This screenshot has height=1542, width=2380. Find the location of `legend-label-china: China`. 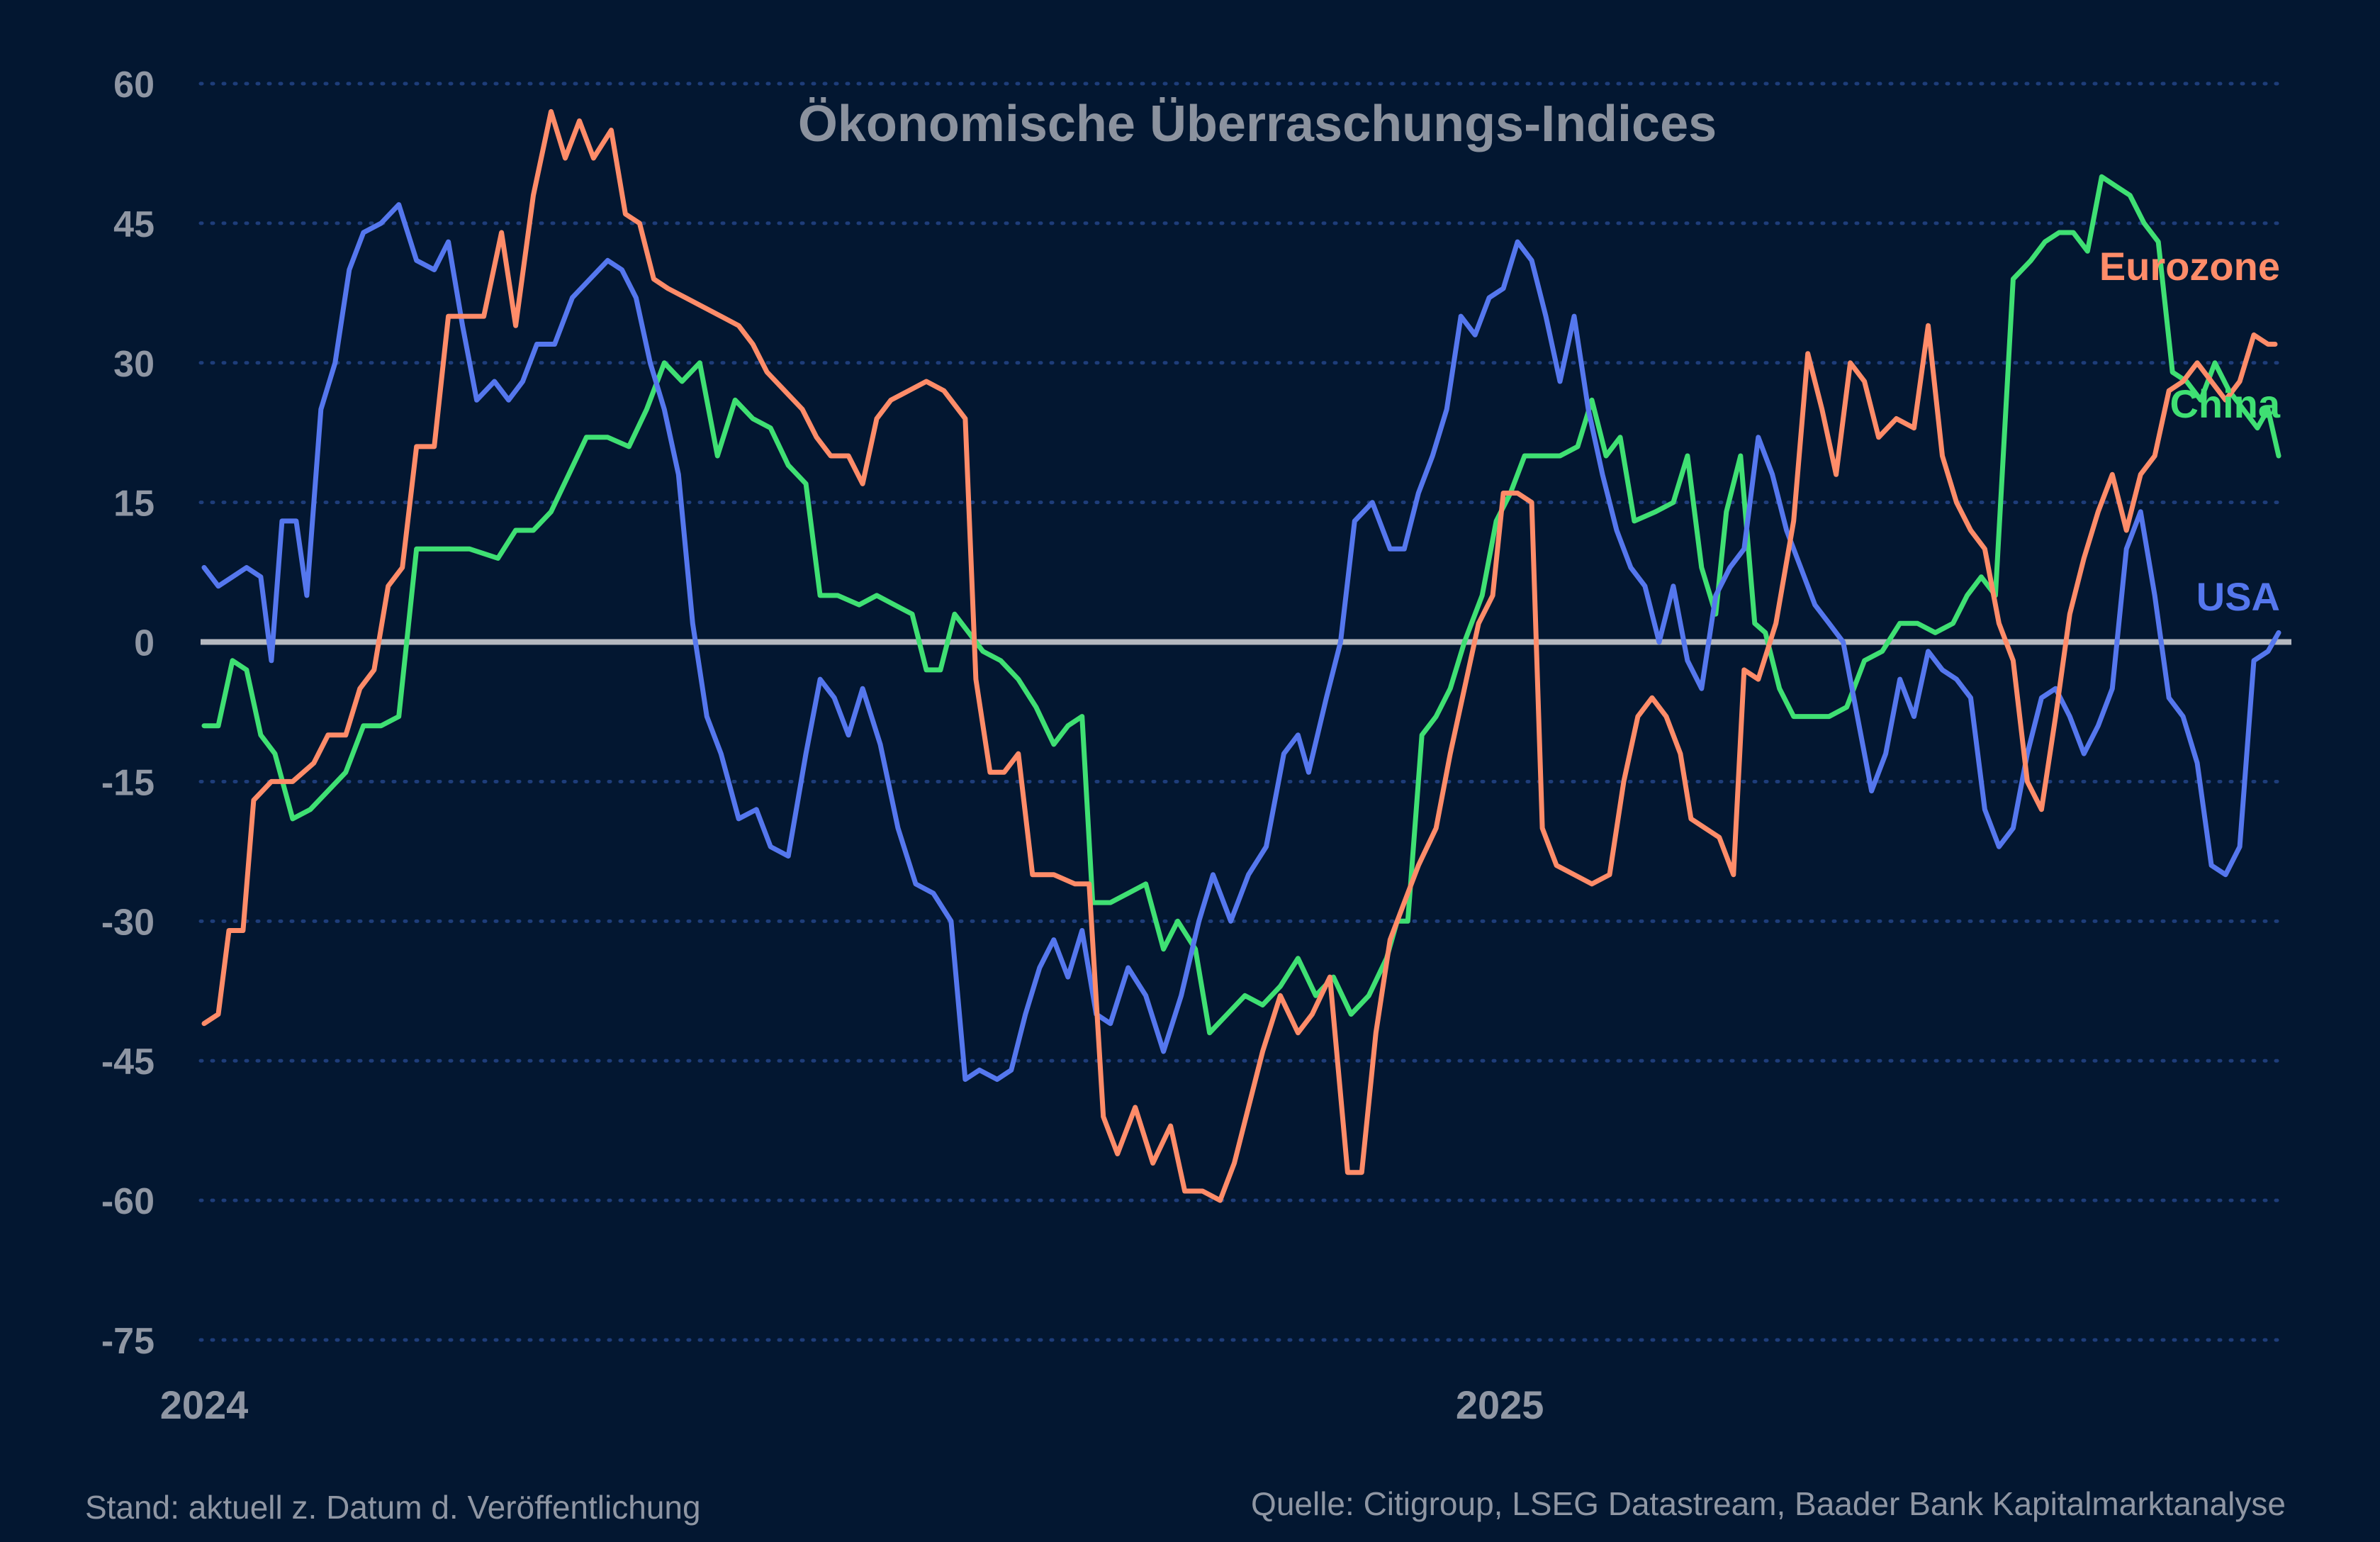

legend-label-china: China is located at coordinates (2225, 404).